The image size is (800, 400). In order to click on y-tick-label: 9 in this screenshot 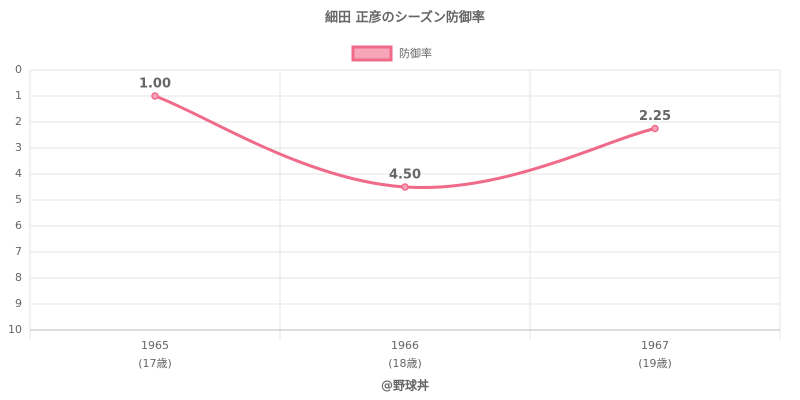, I will do `click(18, 303)`.